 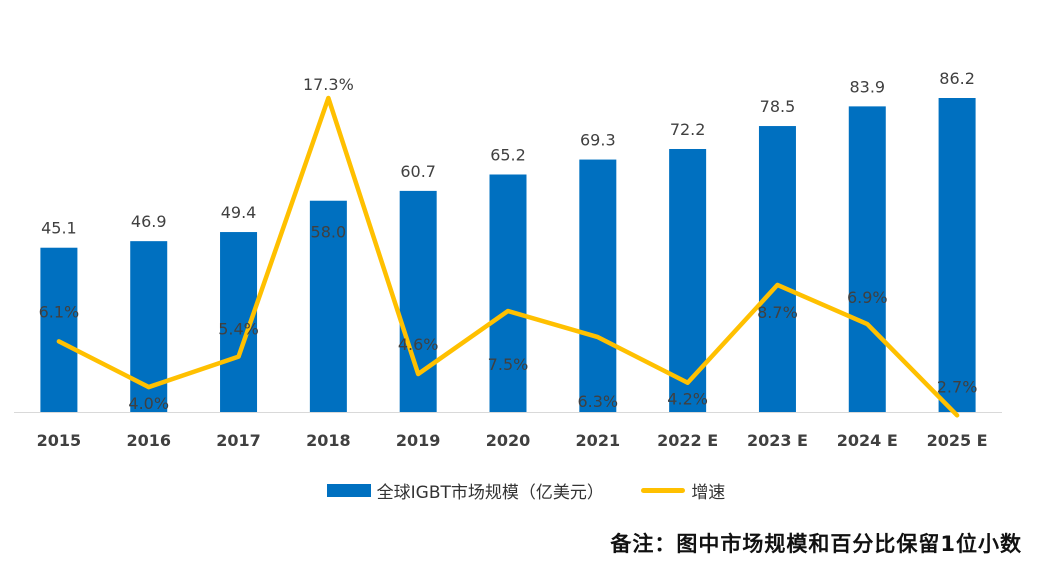 What do you see at coordinates (238, 440) in the screenshot?
I see `x-tick-label-2017: 2017` at bounding box center [238, 440].